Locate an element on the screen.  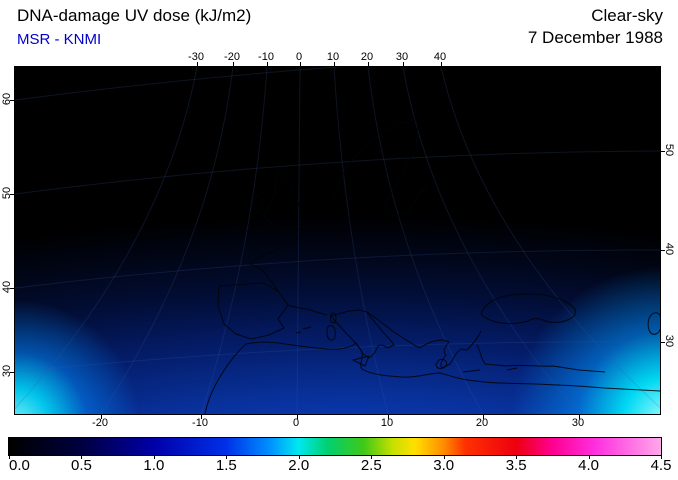
lon-tick-bottom: 20 is located at coordinates (482, 423).